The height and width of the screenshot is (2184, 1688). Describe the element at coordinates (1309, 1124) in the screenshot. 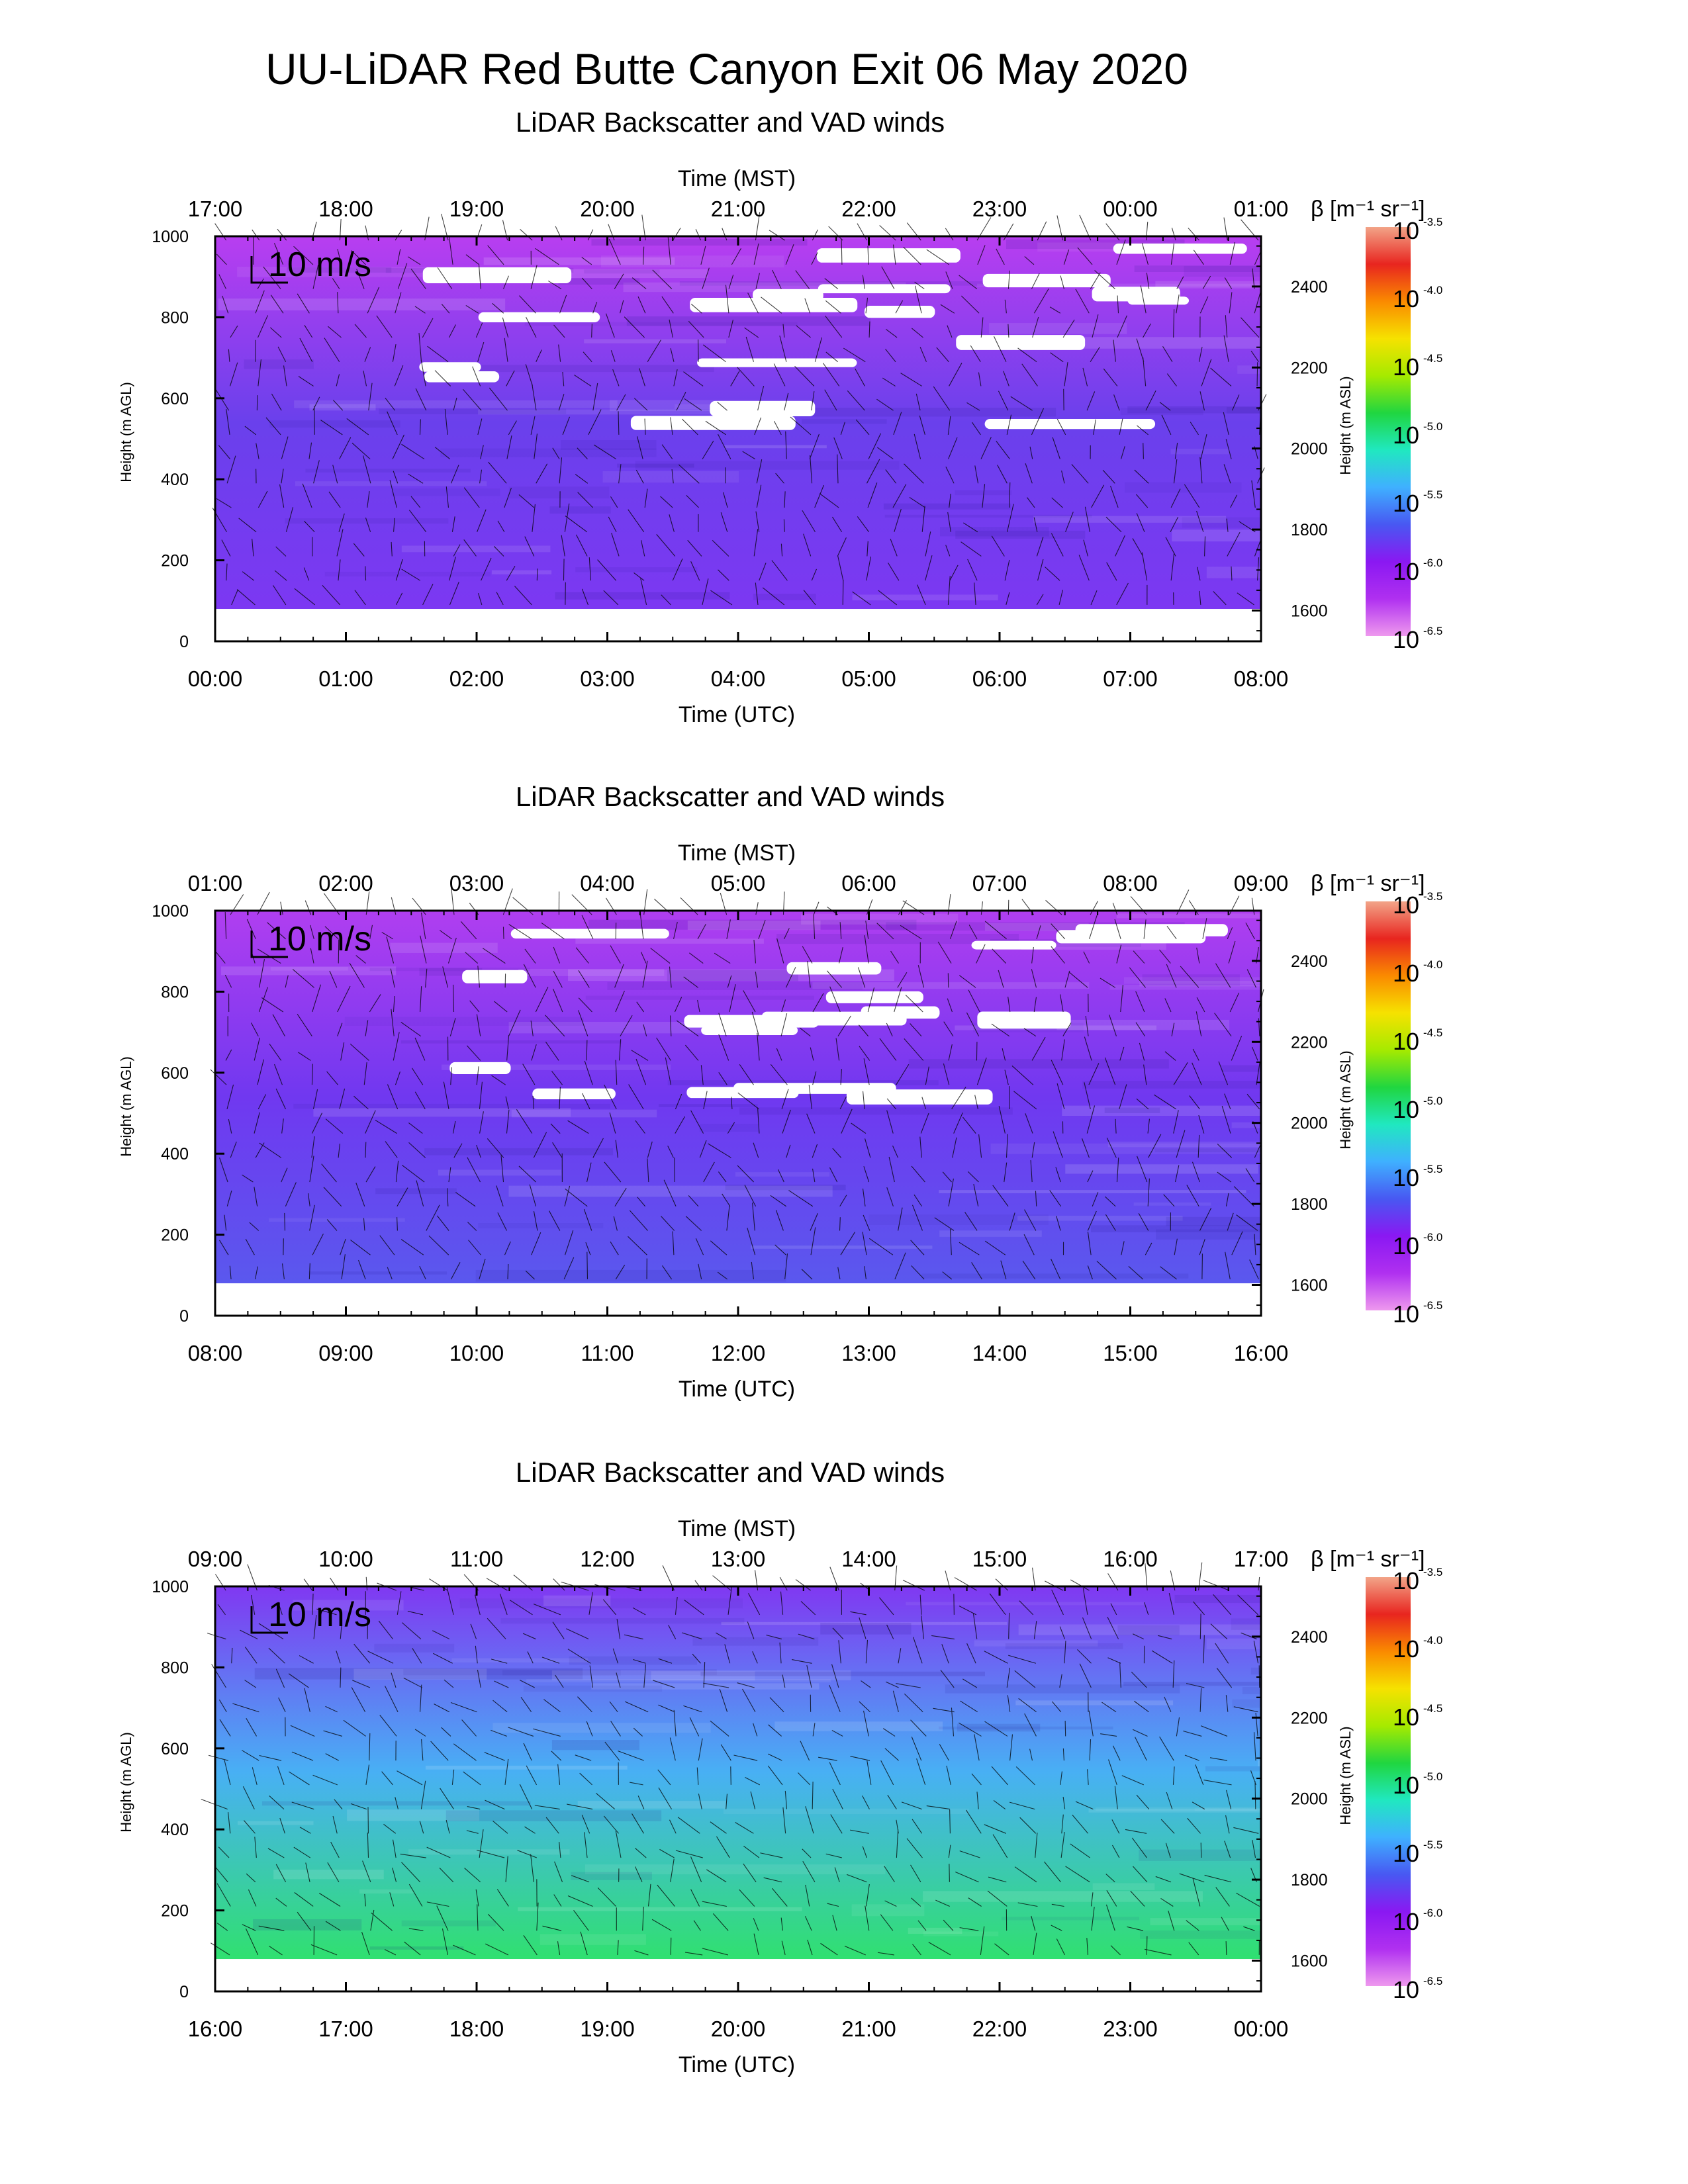

I see `right-tick-label: 2000` at that location.